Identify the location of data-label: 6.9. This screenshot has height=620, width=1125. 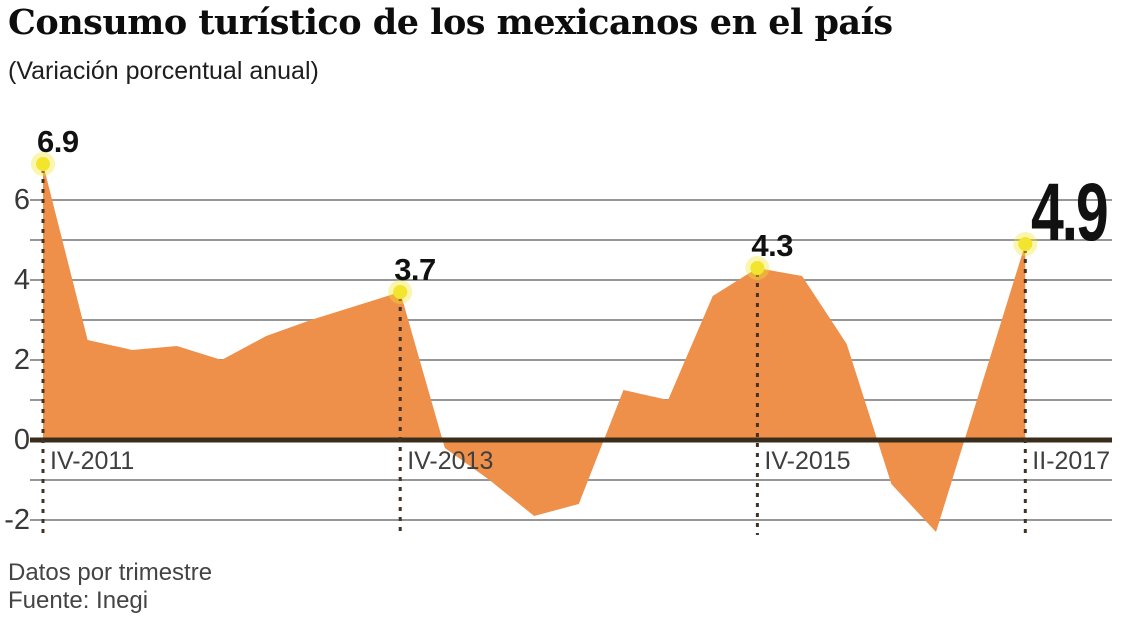
(58, 141).